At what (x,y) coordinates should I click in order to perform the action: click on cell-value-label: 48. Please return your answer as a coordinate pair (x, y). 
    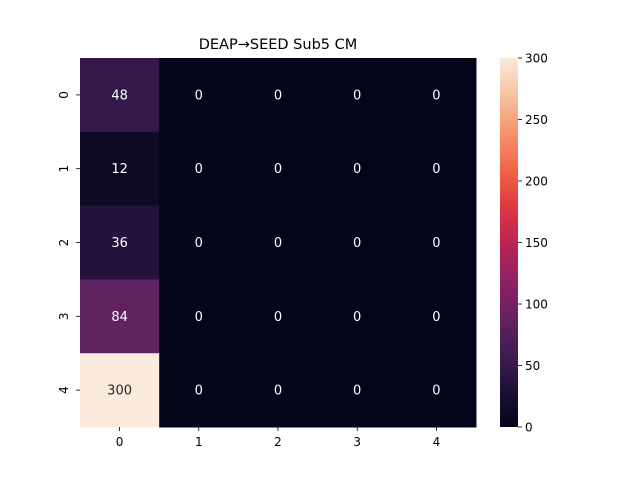
    Looking at the image, I should click on (119, 95).